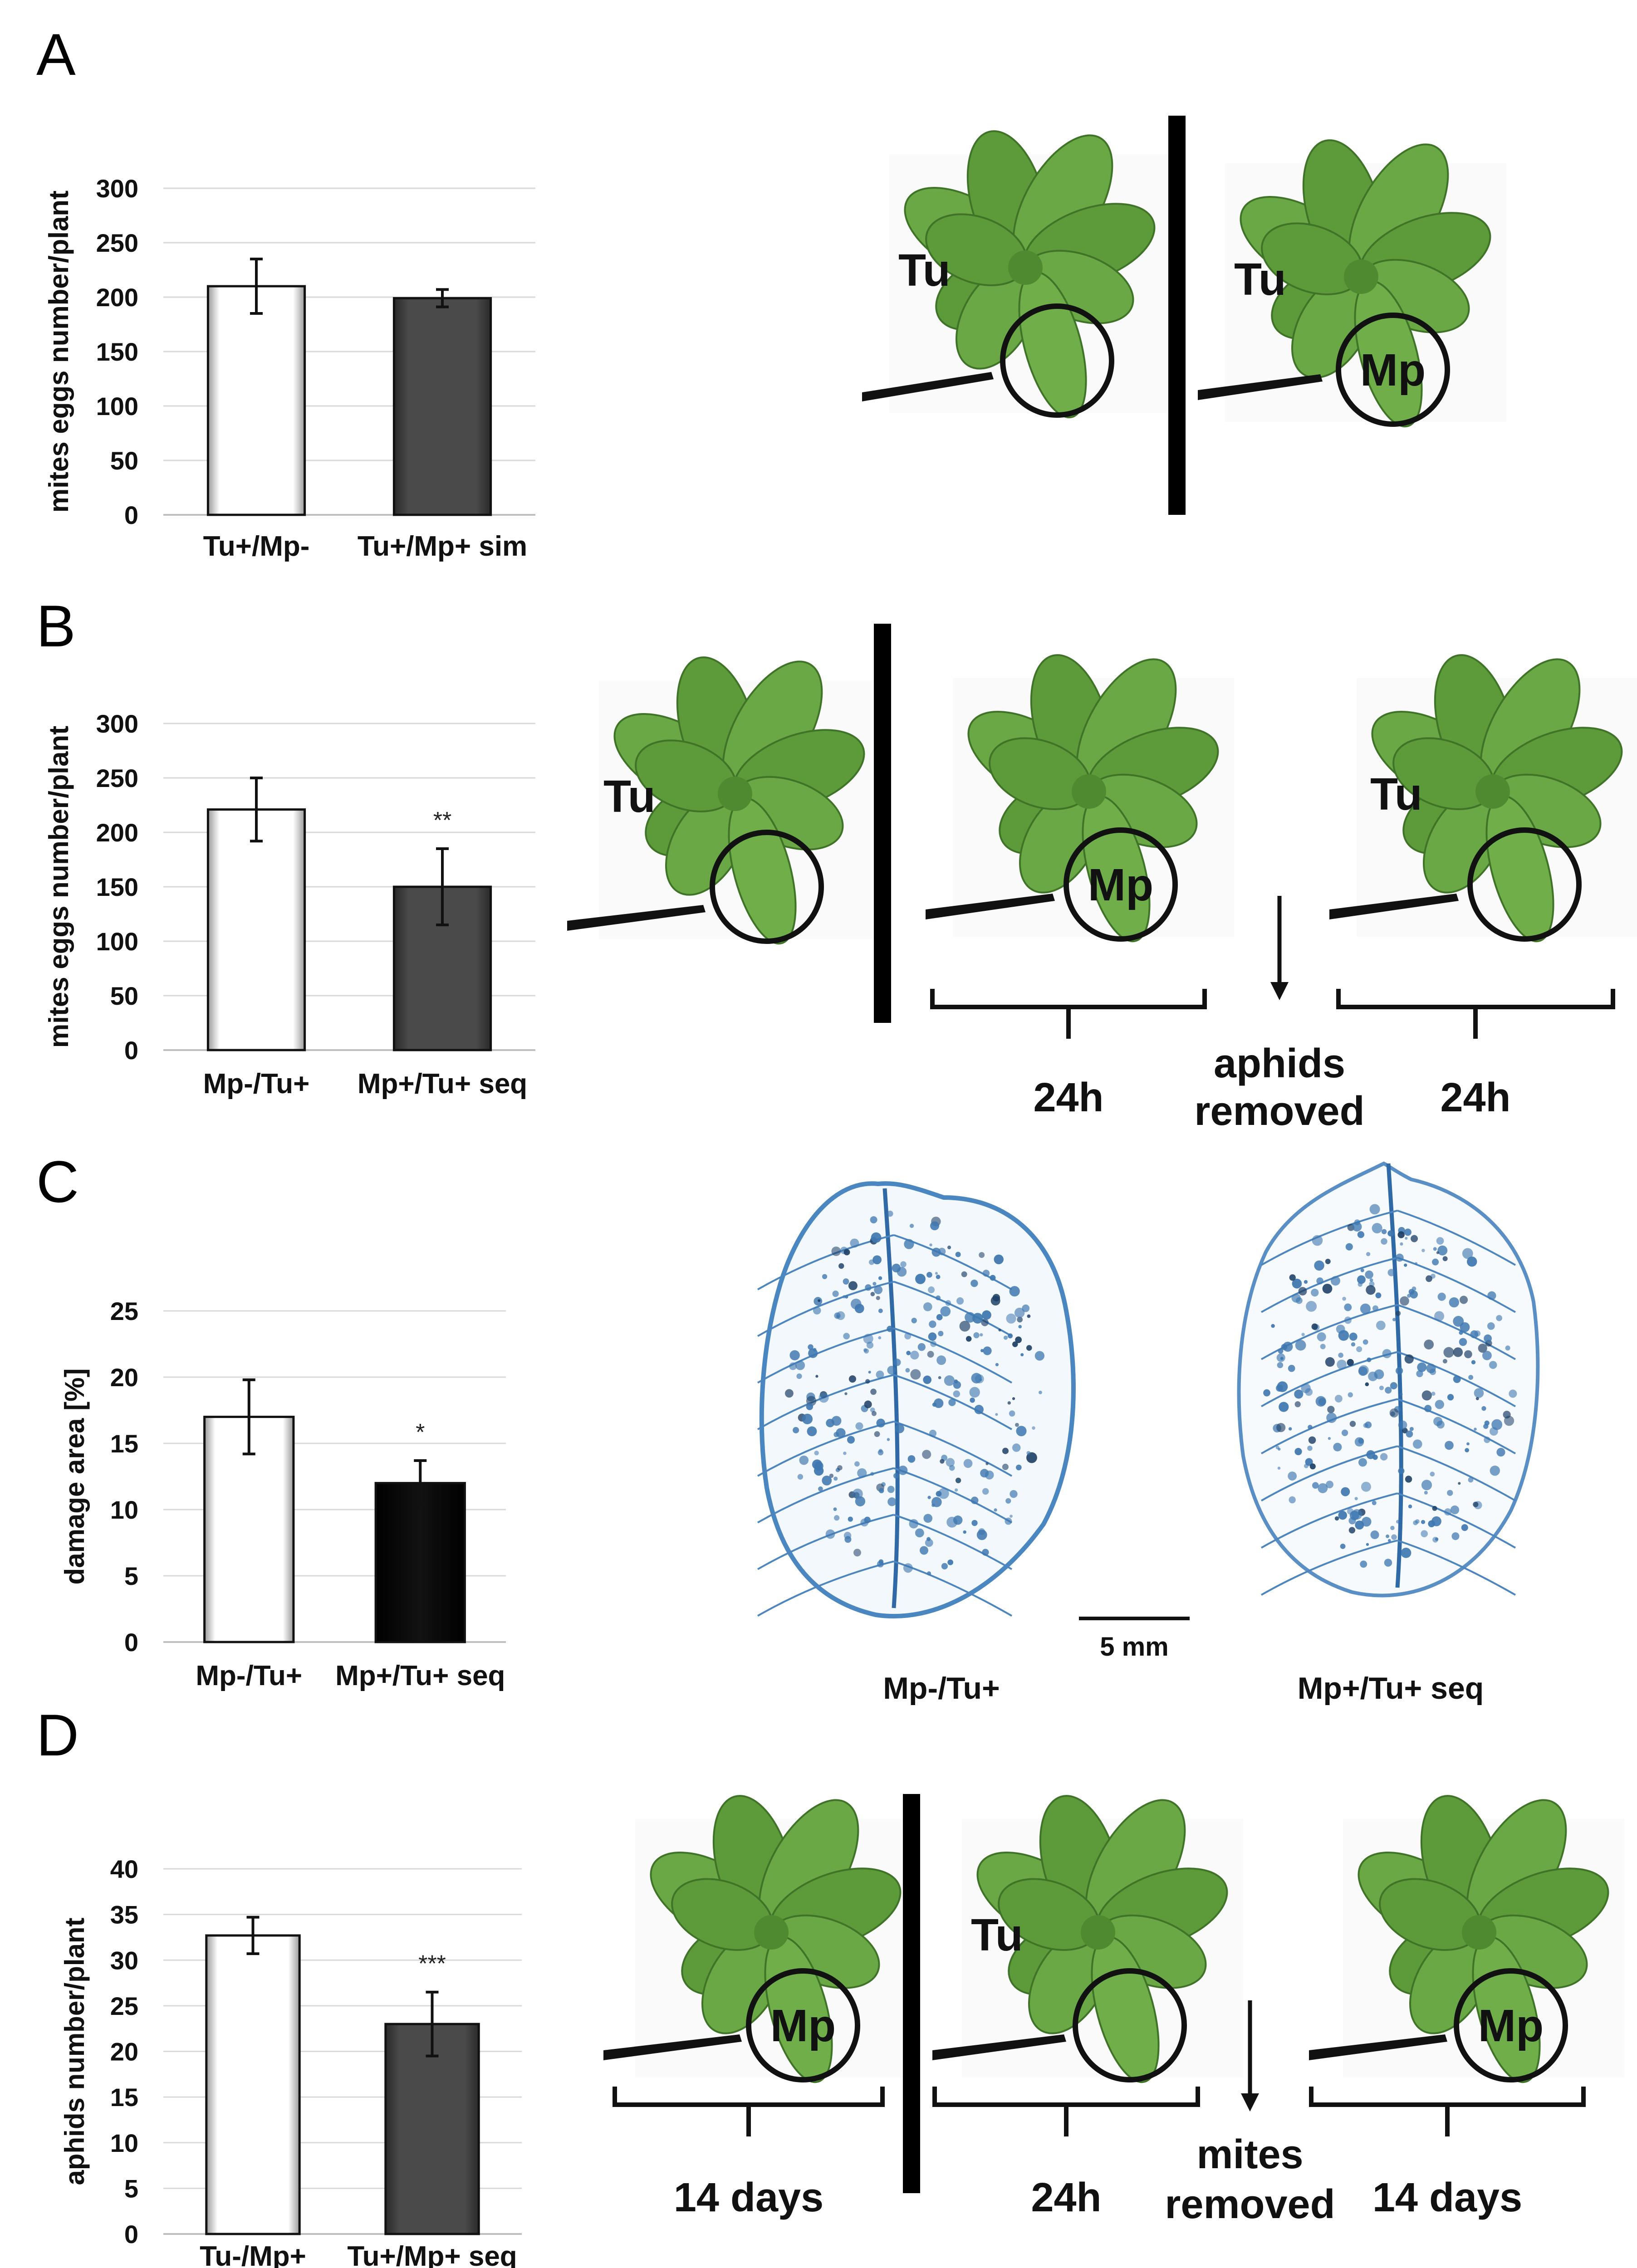 This screenshot has width=1637, height=2268. I want to click on significance-marker: **, so click(442, 821).